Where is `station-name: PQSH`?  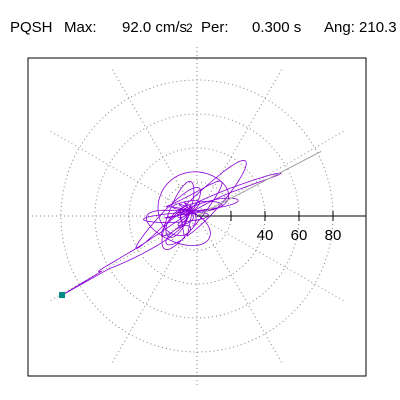
station-name: PQSH is located at coordinates (31, 27).